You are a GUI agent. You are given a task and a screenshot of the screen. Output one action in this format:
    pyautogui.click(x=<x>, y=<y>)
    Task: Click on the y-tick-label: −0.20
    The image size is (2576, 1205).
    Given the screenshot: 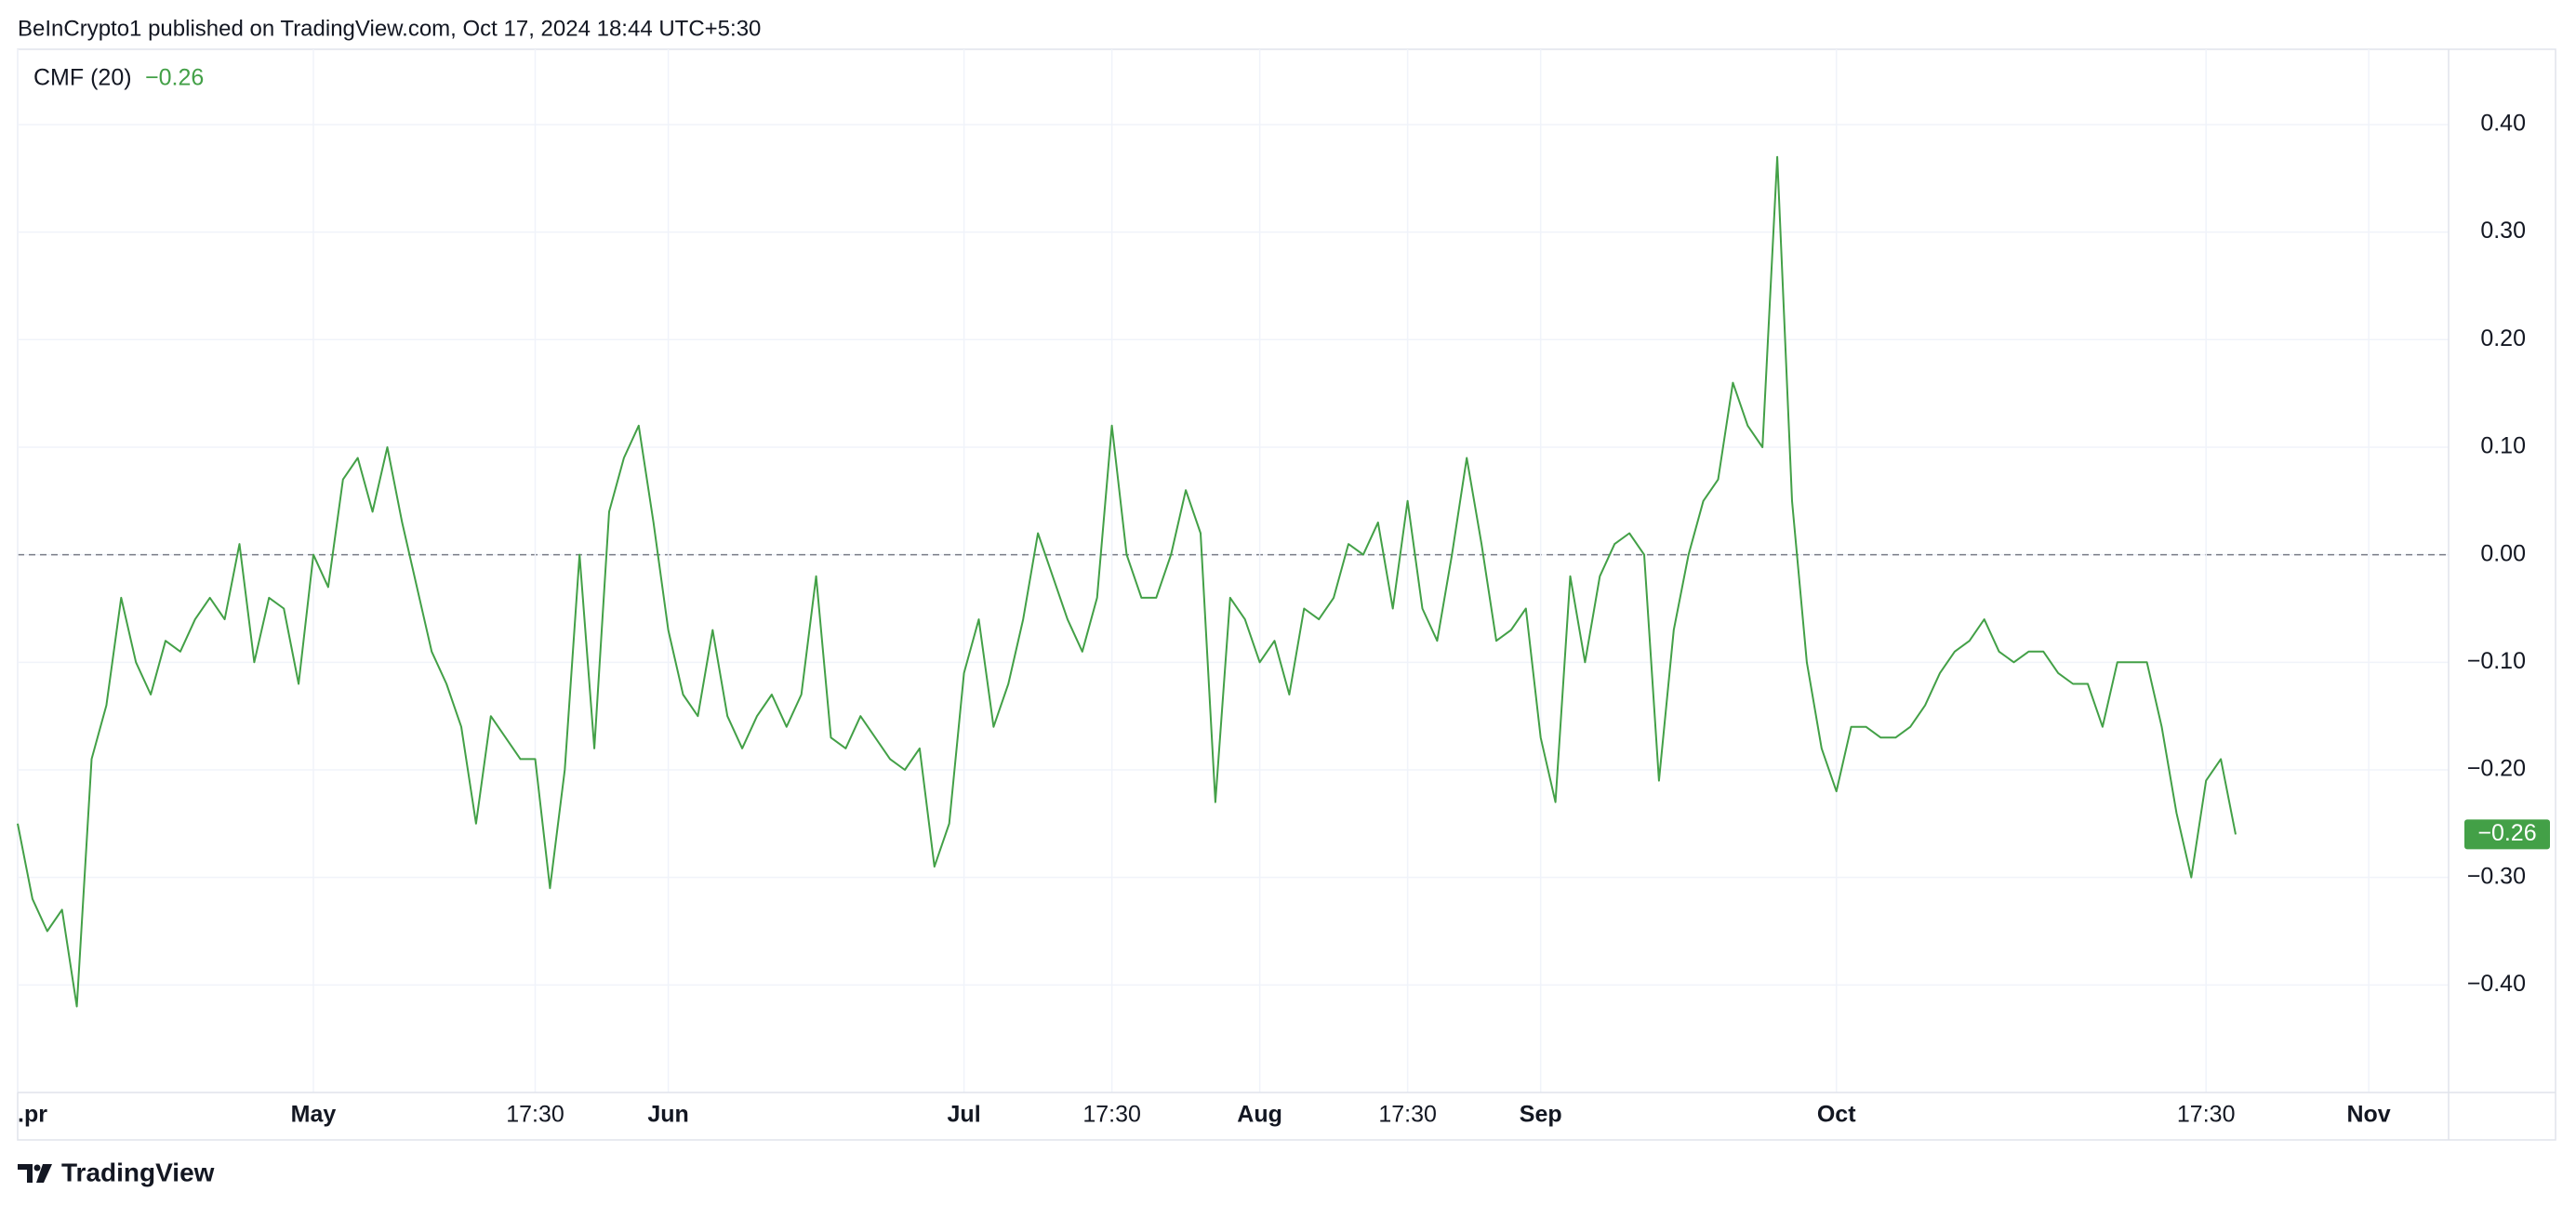 What is the action you would take?
    pyautogui.click(x=2496, y=769)
    